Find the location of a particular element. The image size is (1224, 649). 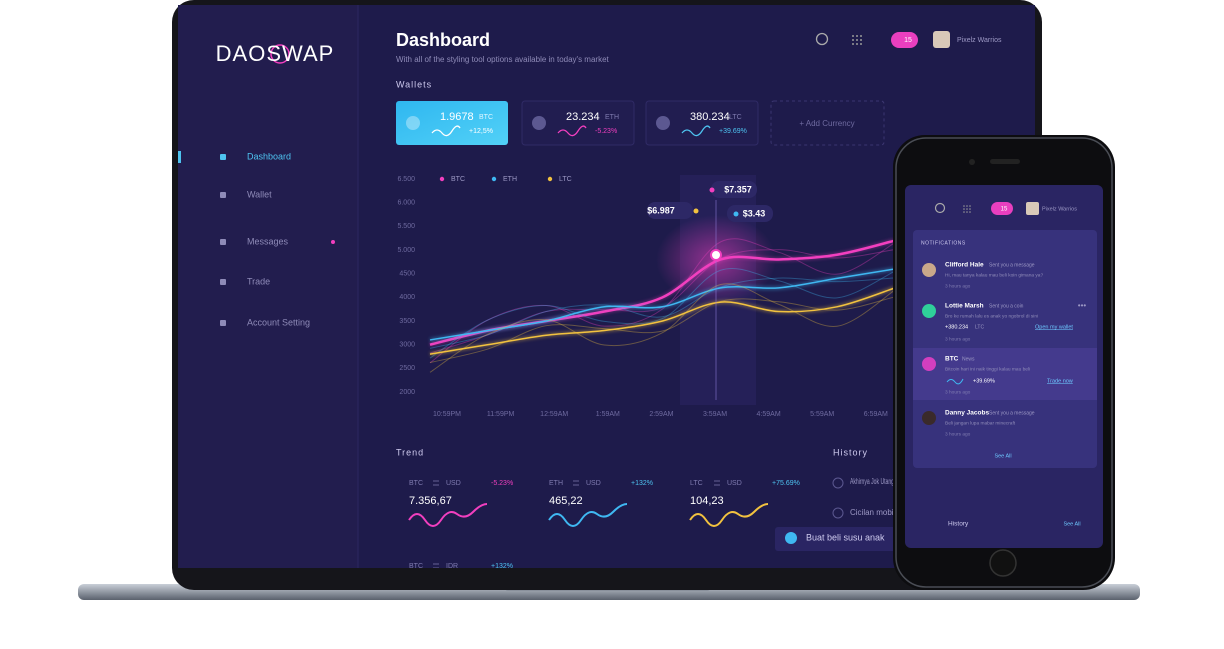

home-button is located at coordinates (1003, 563).